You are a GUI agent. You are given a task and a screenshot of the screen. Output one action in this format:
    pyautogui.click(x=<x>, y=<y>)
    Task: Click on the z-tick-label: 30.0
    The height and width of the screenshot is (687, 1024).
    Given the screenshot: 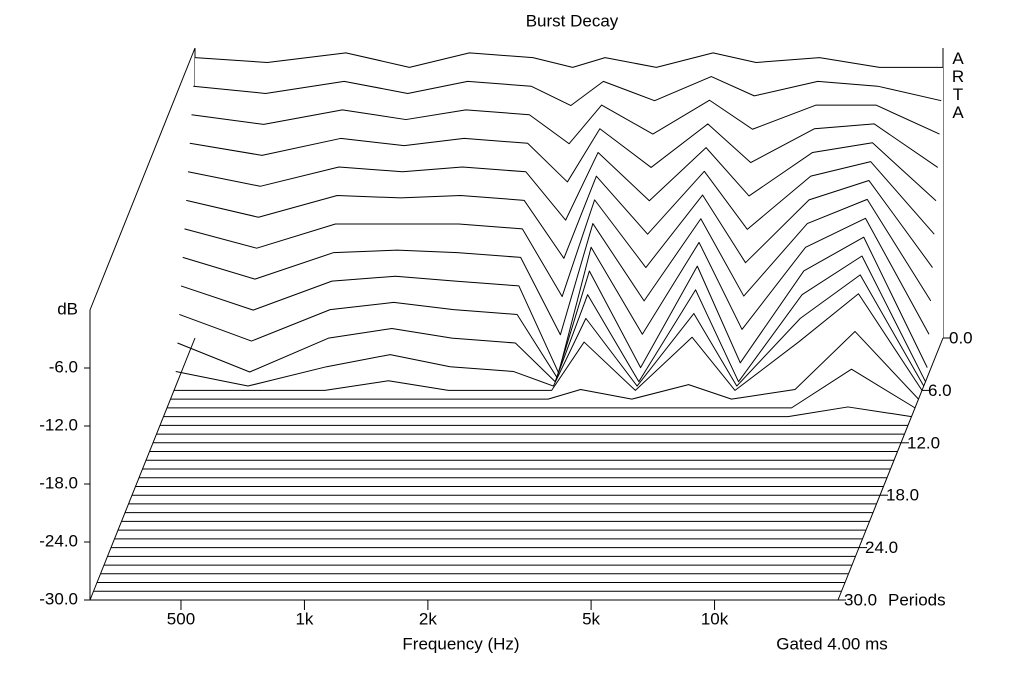 What is the action you would take?
    pyautogui.click(x=860, y=599)
    